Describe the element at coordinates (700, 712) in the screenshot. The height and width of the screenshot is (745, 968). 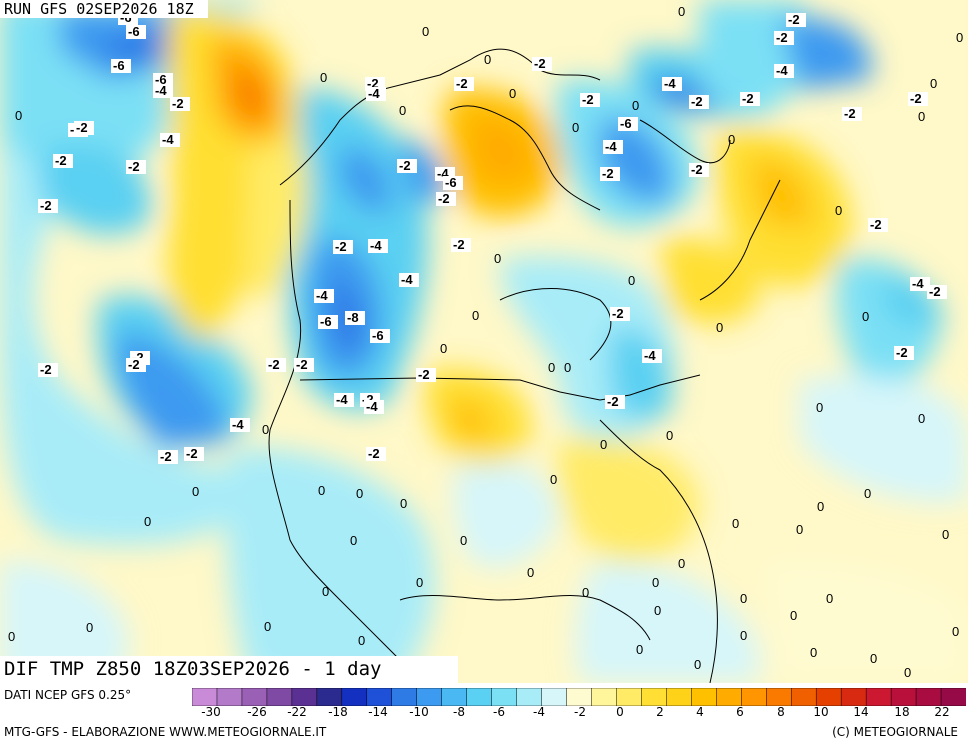
I see `legend-tick-label: 4` at that location.